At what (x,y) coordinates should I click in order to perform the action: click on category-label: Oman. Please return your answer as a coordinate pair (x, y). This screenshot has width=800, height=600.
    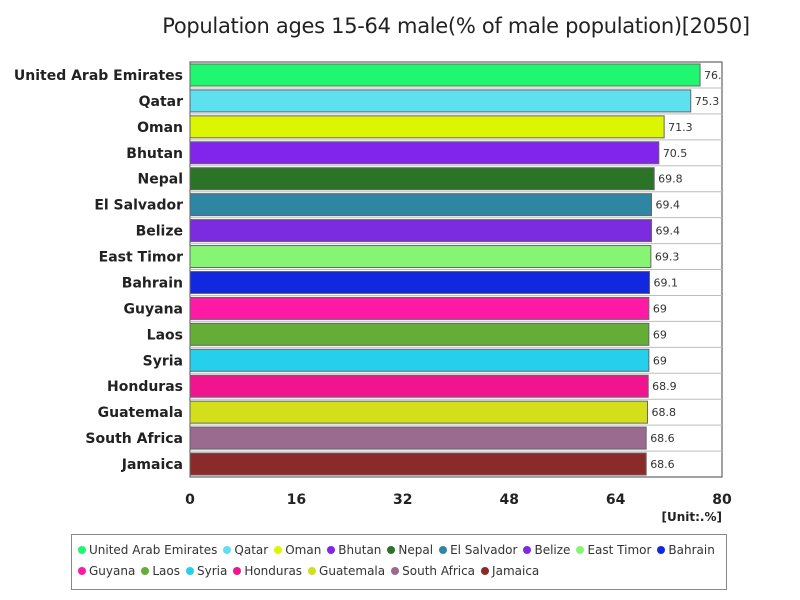
    Looking at the image, I should click on (160, 128).